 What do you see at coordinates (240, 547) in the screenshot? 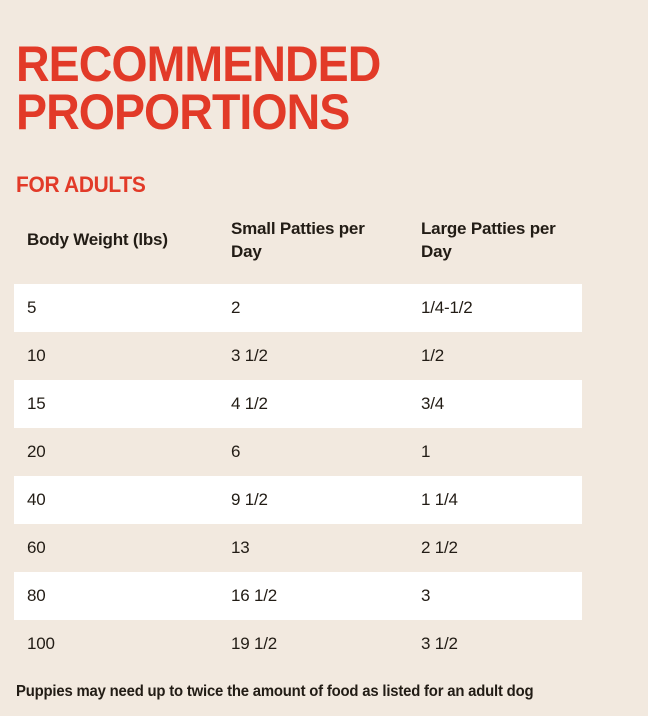
I see `table-cell: 13` at bounding box center [240, 547].